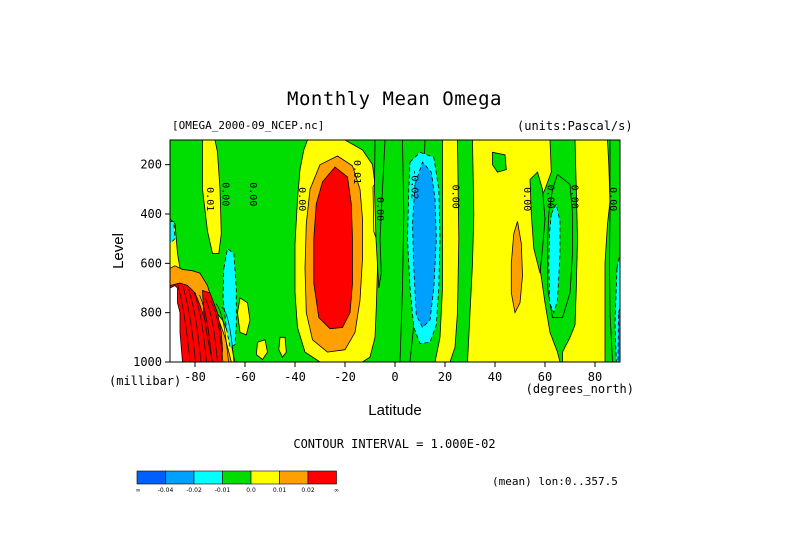  Describe the element at coordinates (394, 444) in the screenshot. I see `contour-interval-note: CONTOUR INTERVAL = 1.000E-02` at that location.